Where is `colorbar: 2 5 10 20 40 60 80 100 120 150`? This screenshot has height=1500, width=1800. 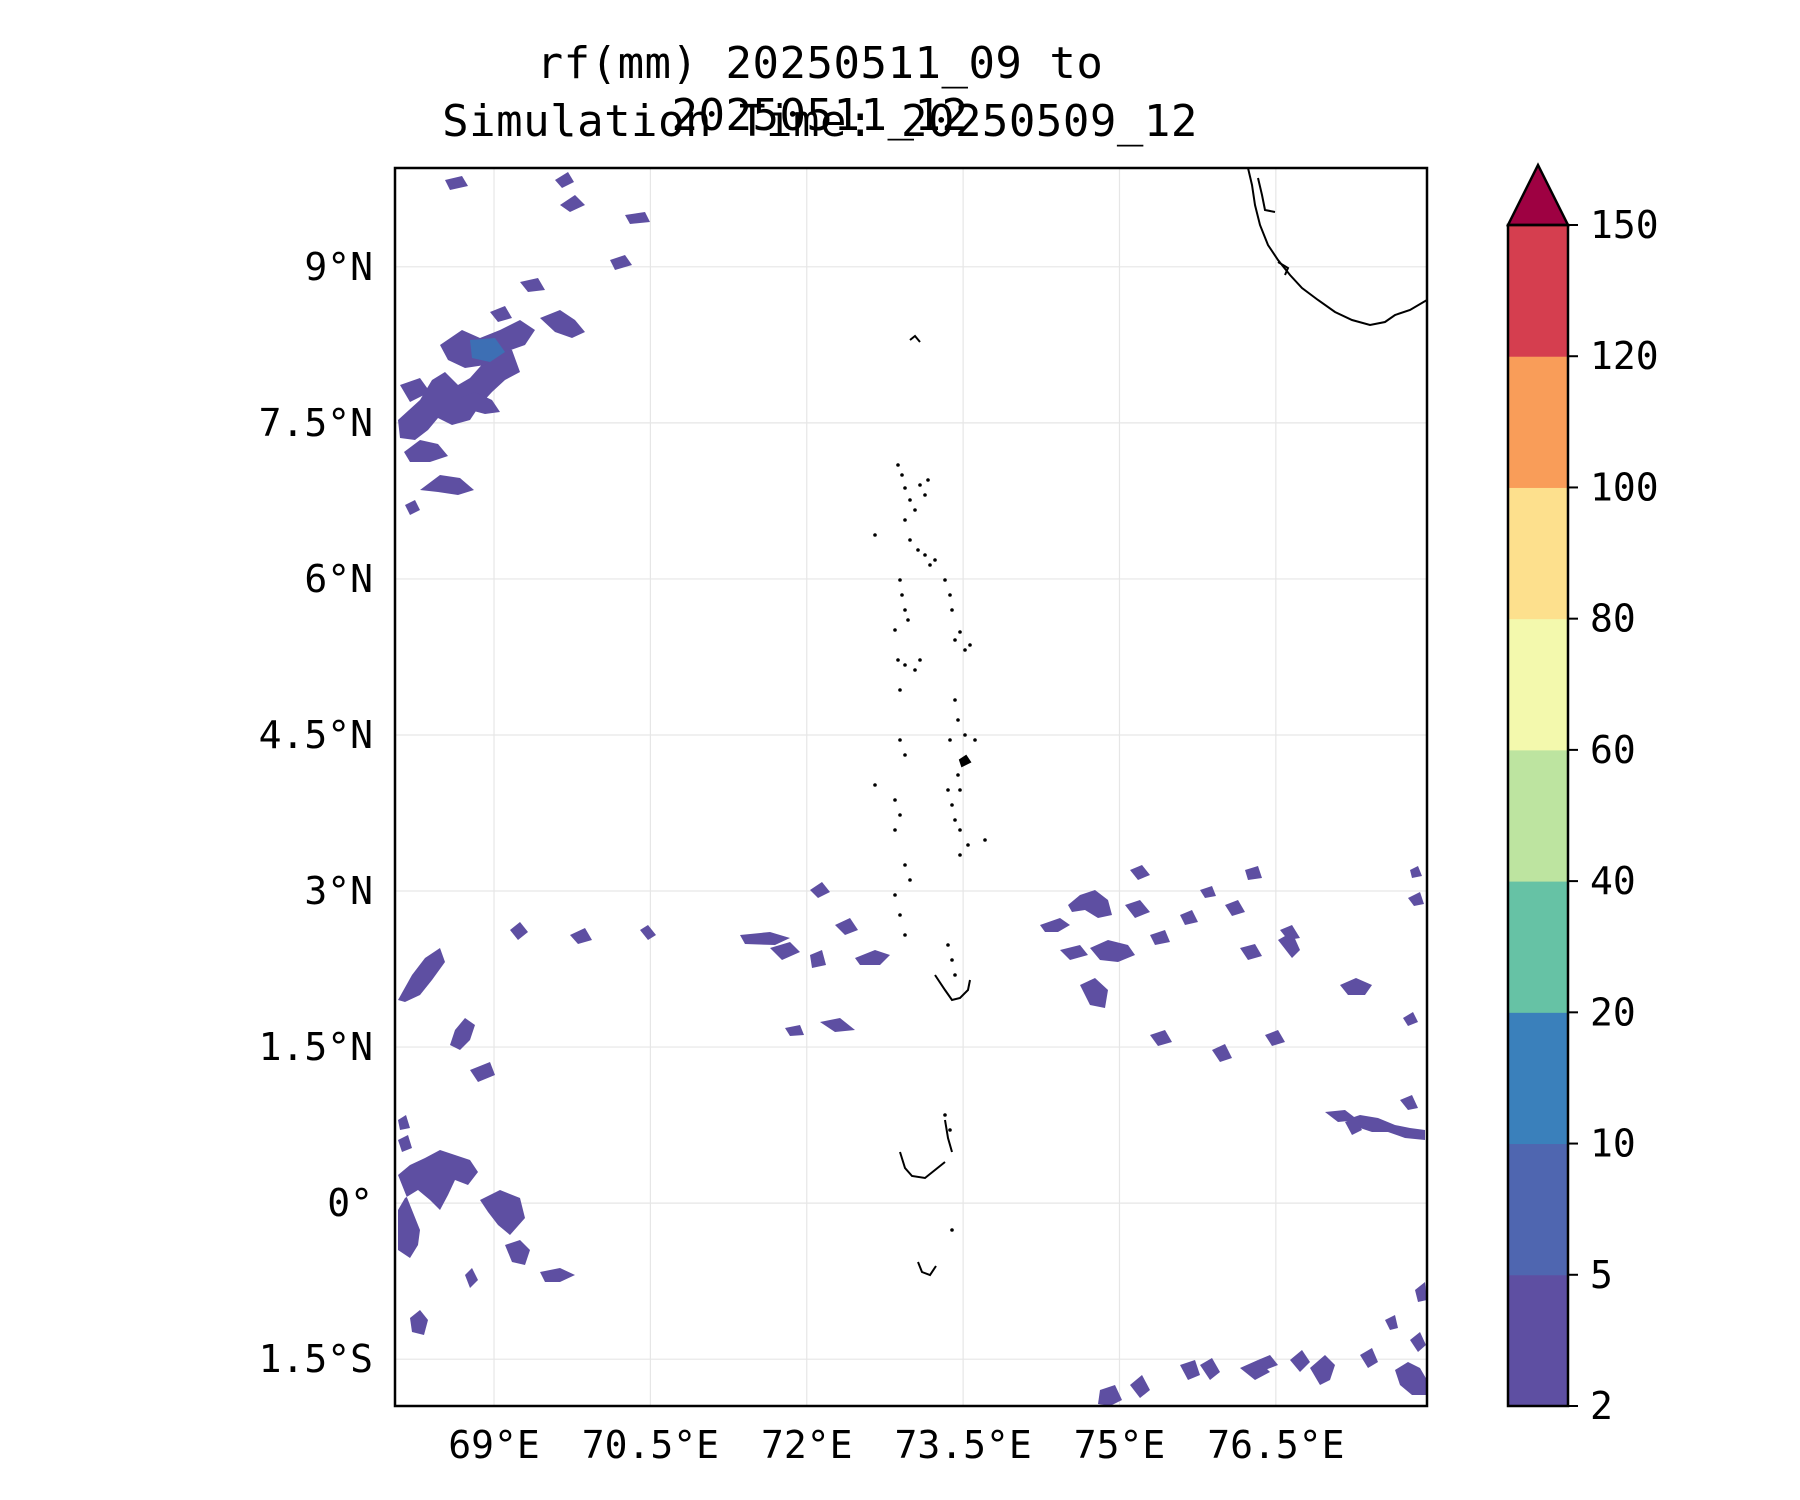
colorbar: 2 5 10 20 40 60 80 100 120 150 is located at coordinates (1582, 795).